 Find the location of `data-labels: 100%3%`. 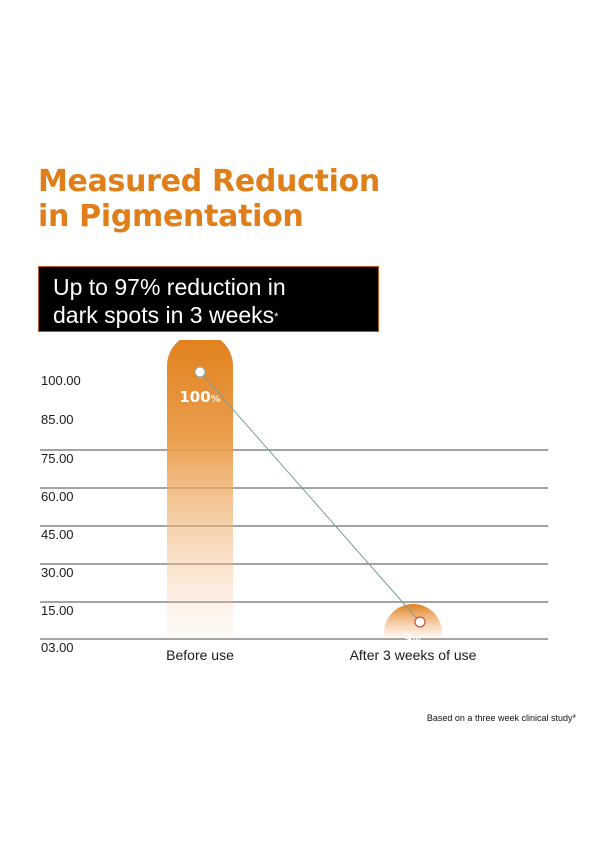

data-labels: 100%3% is located at coordinates (301, 518).